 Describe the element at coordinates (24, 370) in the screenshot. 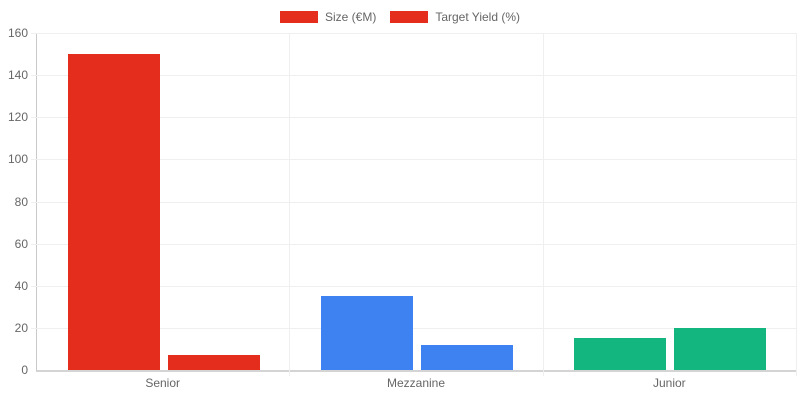

I see `y-axis-tick-label: 0` at that location.